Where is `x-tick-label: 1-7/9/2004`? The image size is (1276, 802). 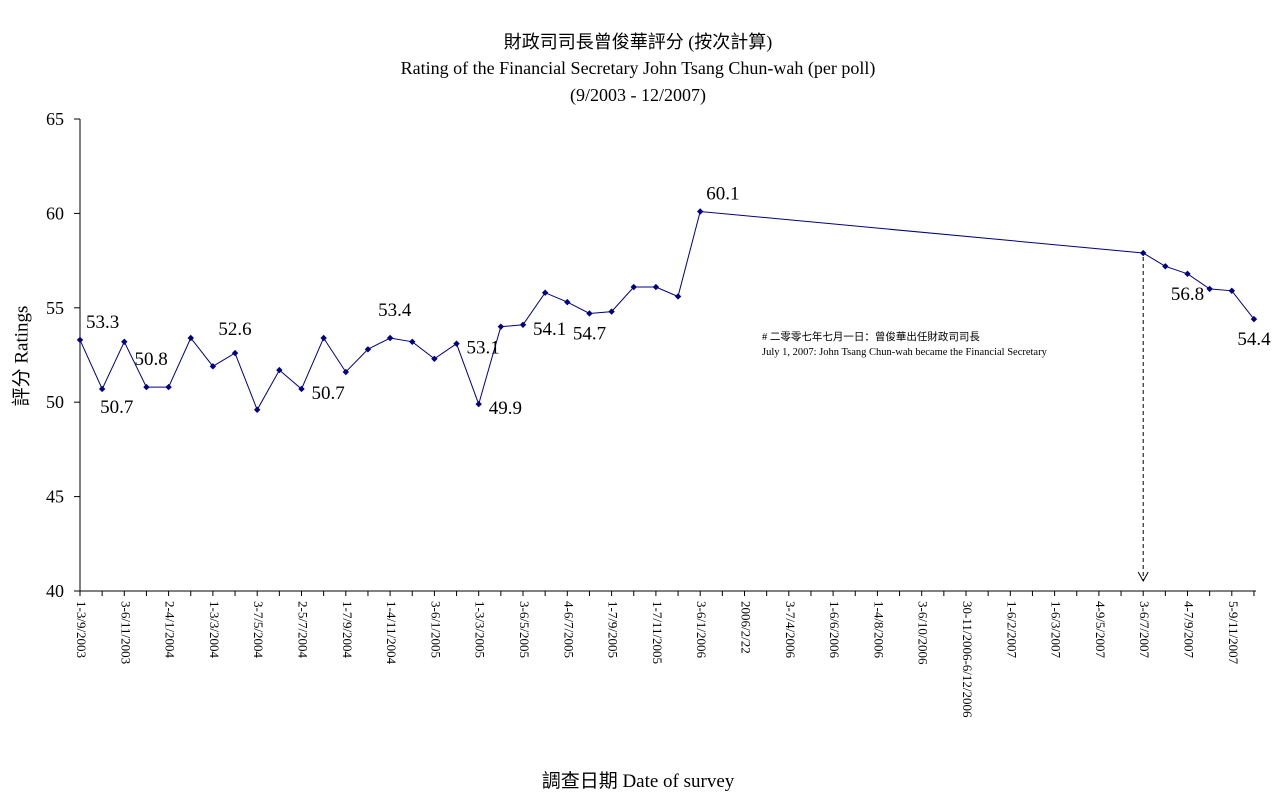
x-tick-label: 1-7/9/2004 is located at coordinates (347, 630).